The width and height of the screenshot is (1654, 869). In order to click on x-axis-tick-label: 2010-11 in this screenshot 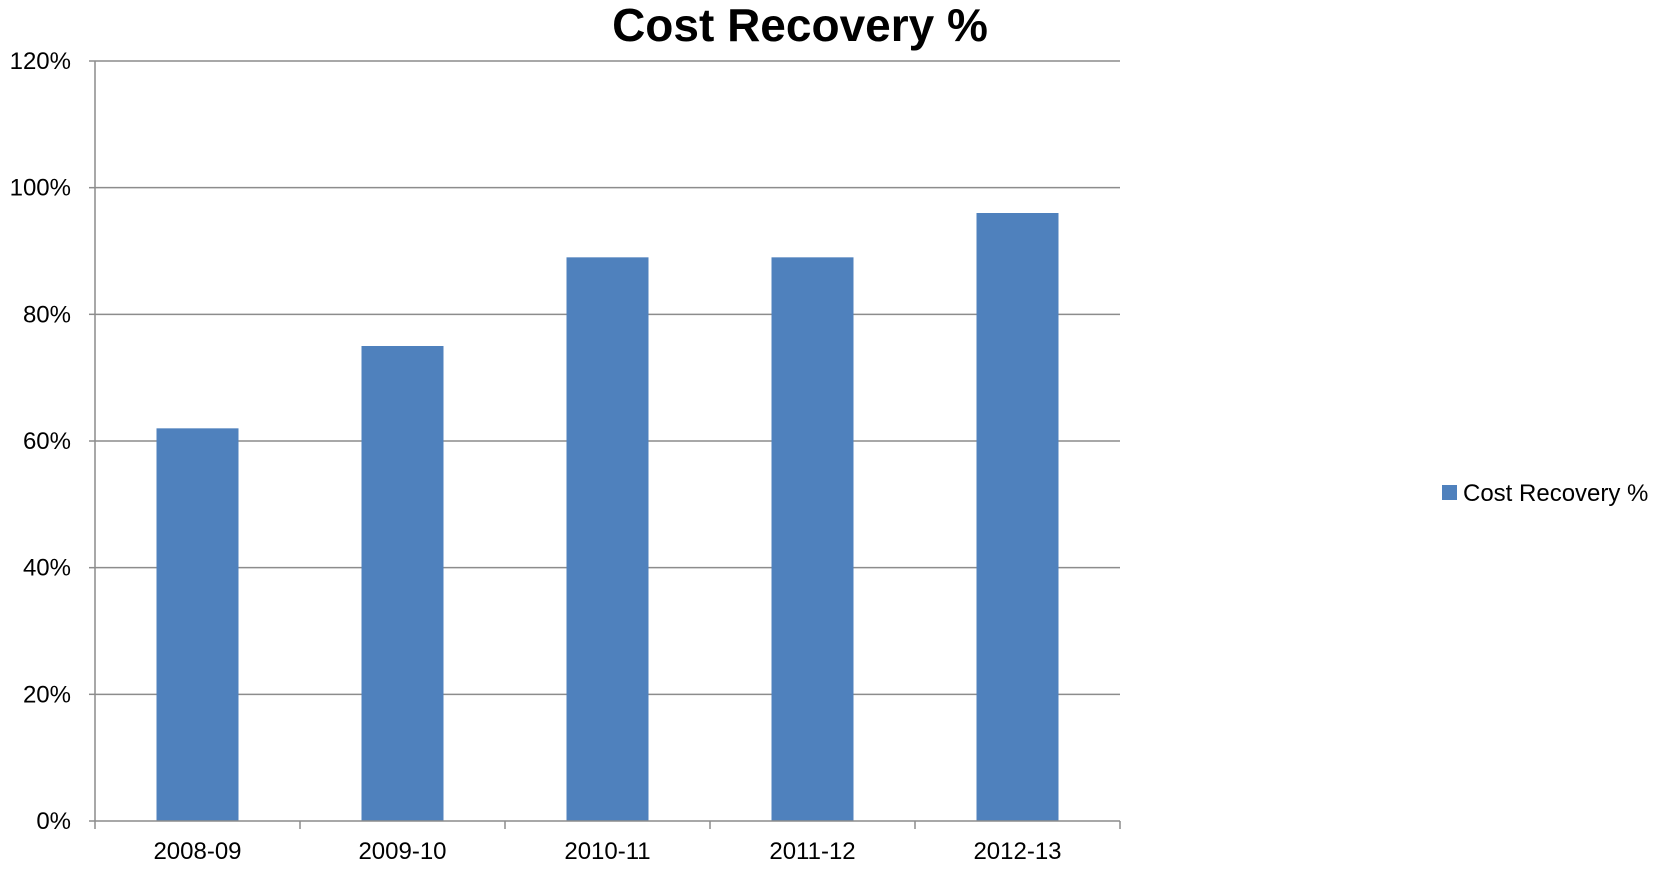, I will do `click(607, 851)`.